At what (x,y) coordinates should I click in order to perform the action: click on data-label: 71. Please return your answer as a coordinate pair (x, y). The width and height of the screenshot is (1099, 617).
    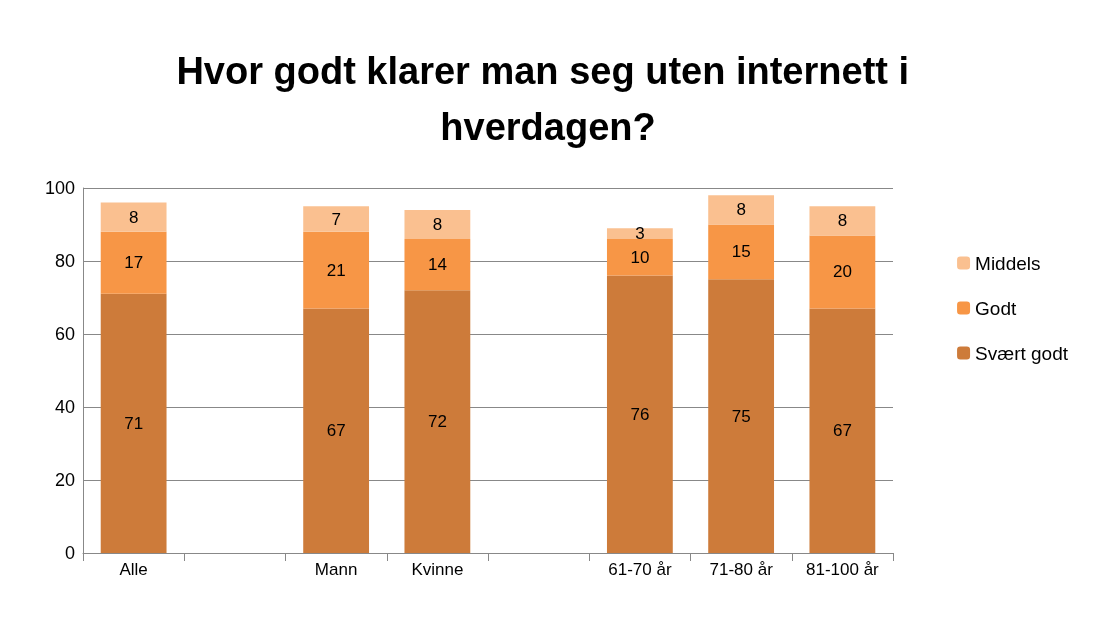
    Looking at the image, I should click on (134, 423).